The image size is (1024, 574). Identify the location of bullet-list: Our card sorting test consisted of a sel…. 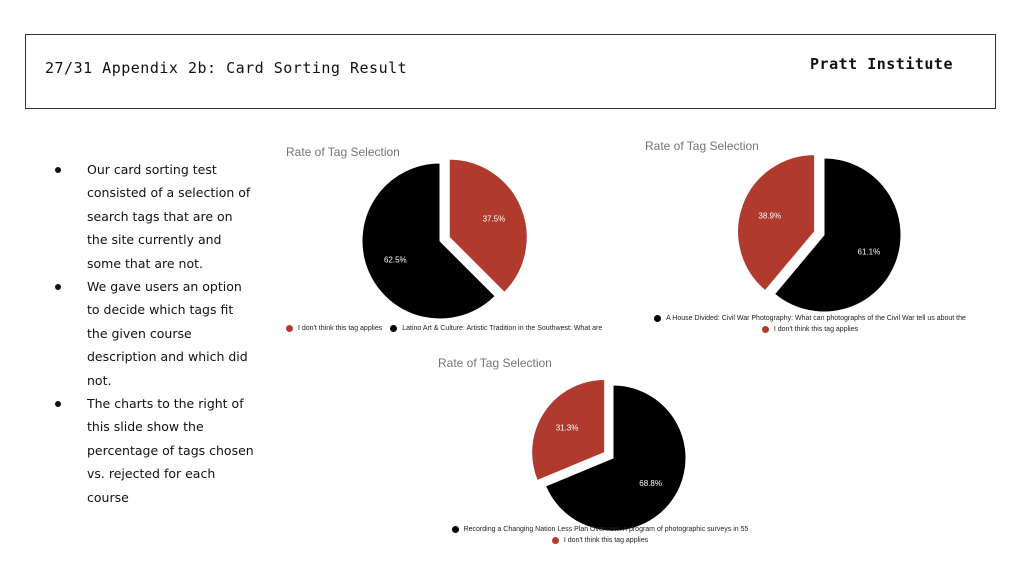
(152, 333).